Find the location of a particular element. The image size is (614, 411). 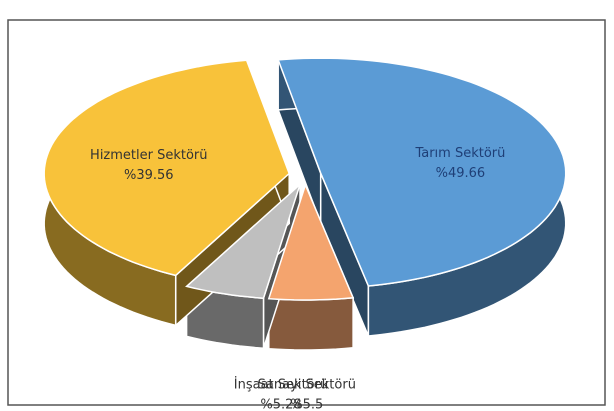

slice-value-label: %39.56 is located at coordinates (149, 175).